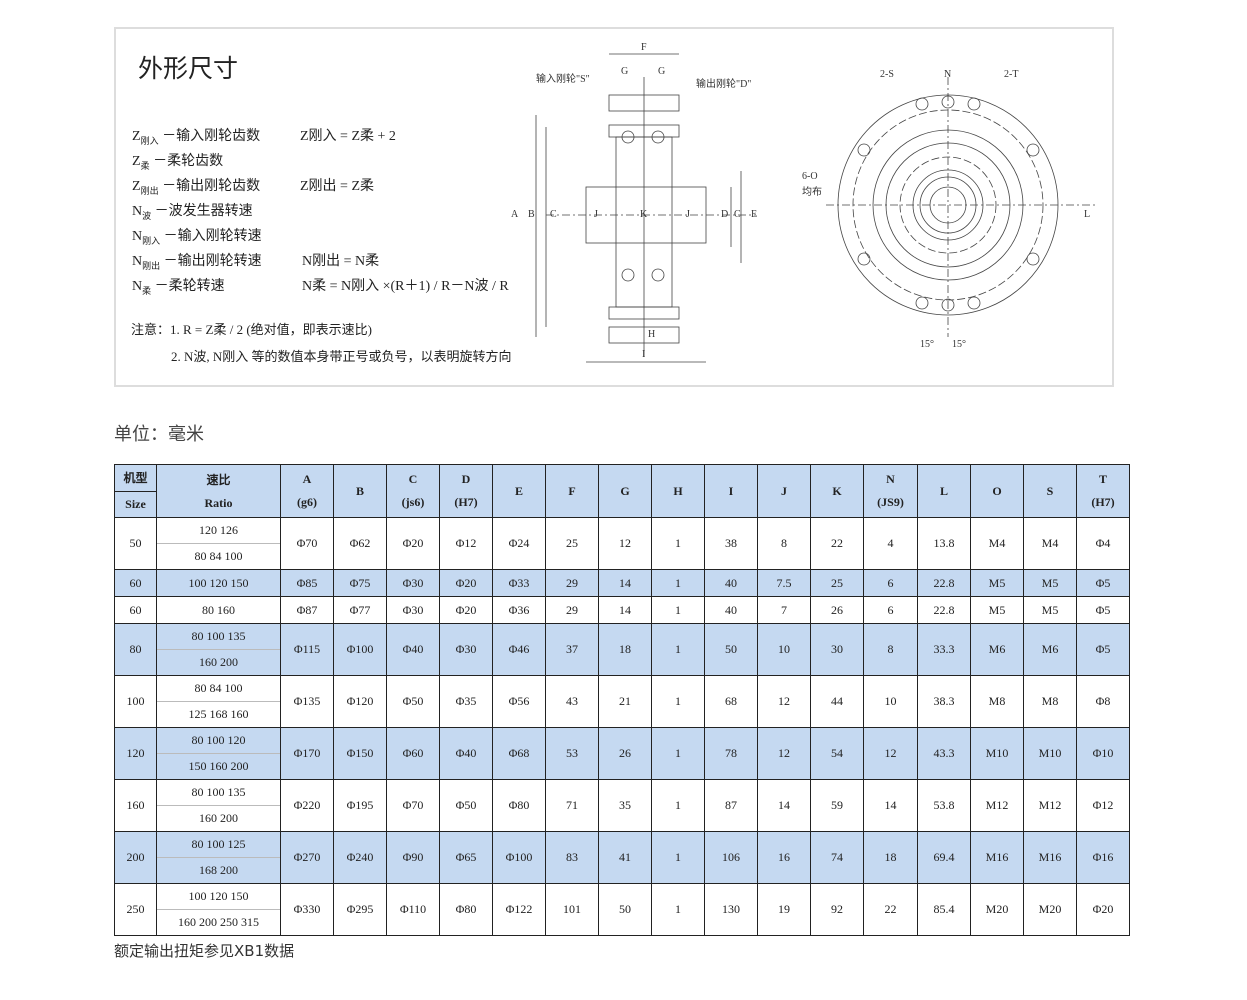 Image resolution: width=1247 pixels, height=1000 pixels. What do you see at coordinates (218, 556) in the screenshot?
I see `ratio-value: 80 84 100` at bounding box center [218, 556].